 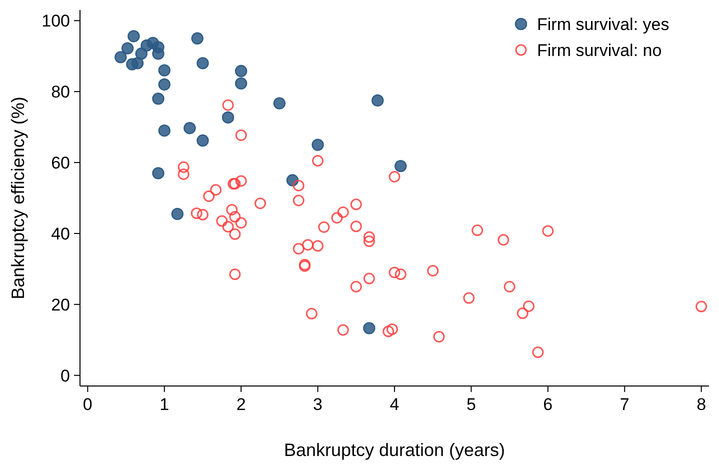 What do you see at coordinates (60, 92) in the screenshot?
I see `y-tick-label: 80` at bounding box center [60, 92].